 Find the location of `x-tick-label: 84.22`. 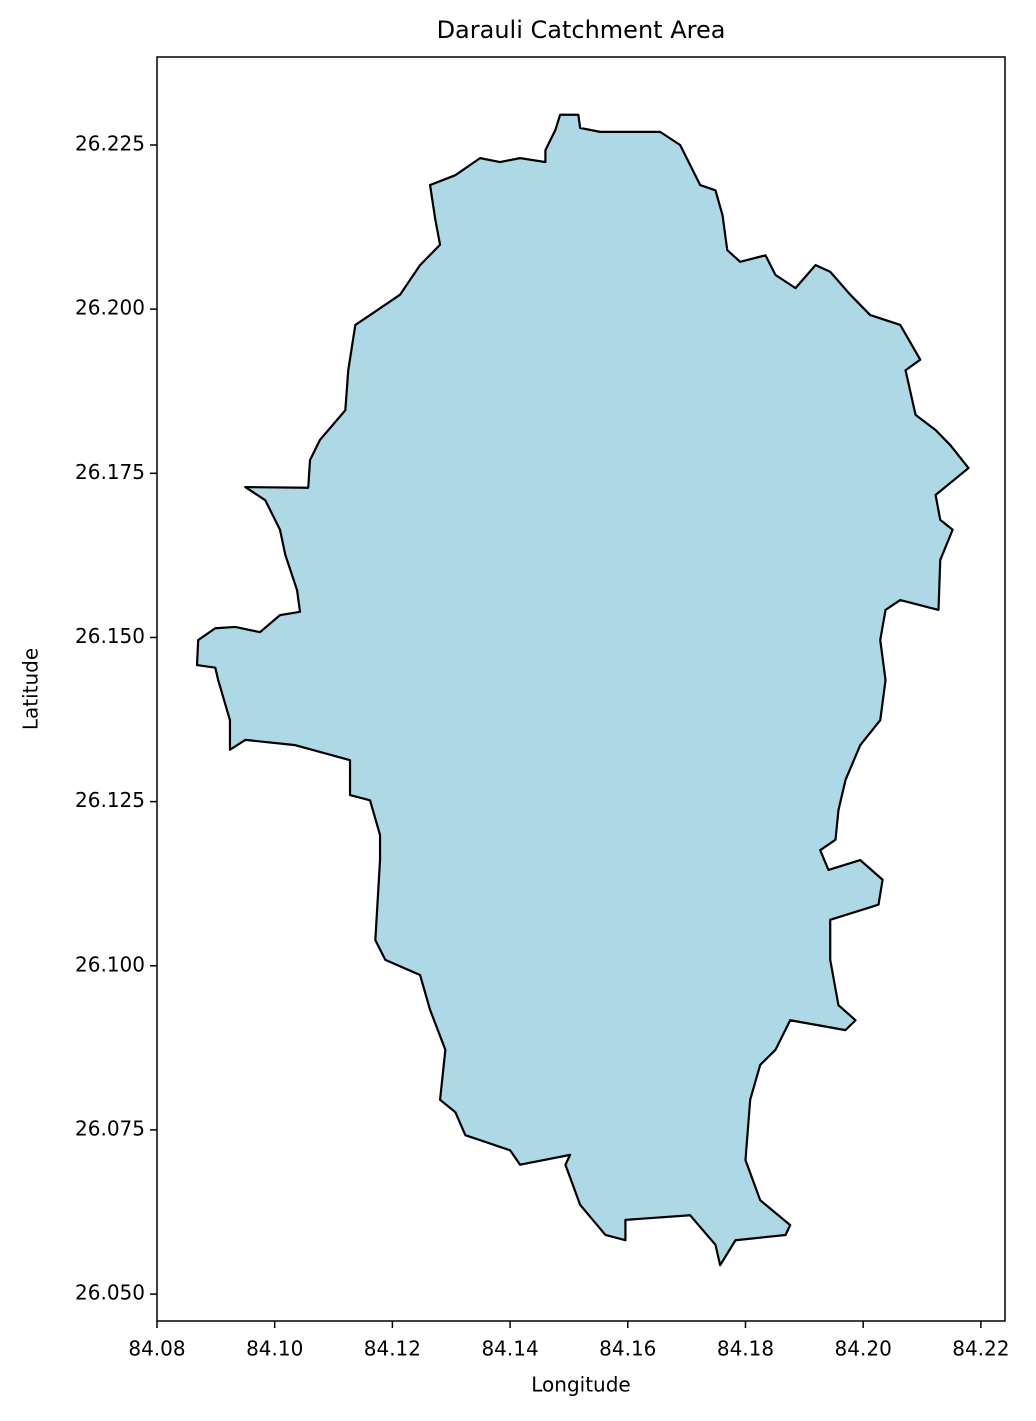

x-tick-label: 84.22 is located at coordinates (980, 1349).